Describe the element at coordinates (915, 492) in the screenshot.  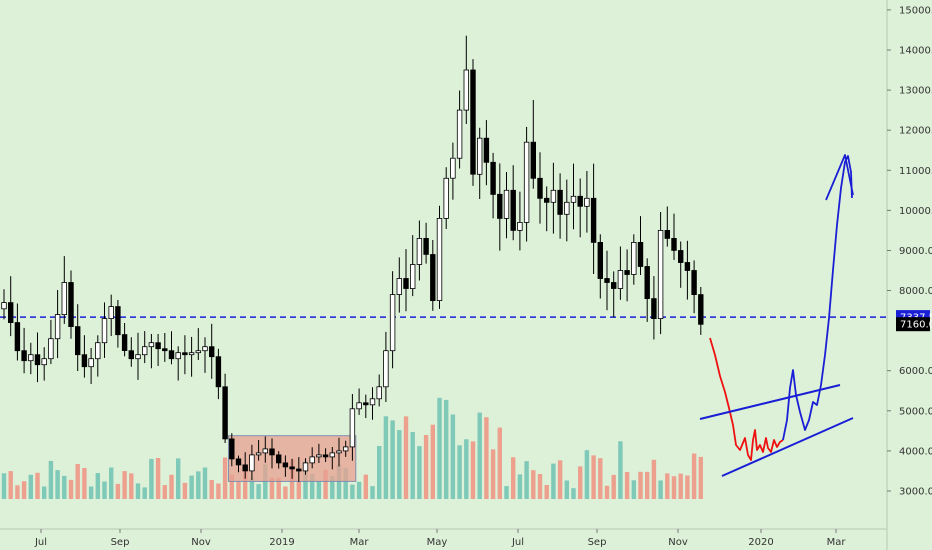
I see `price-tick-label: 3000.0` at that location.